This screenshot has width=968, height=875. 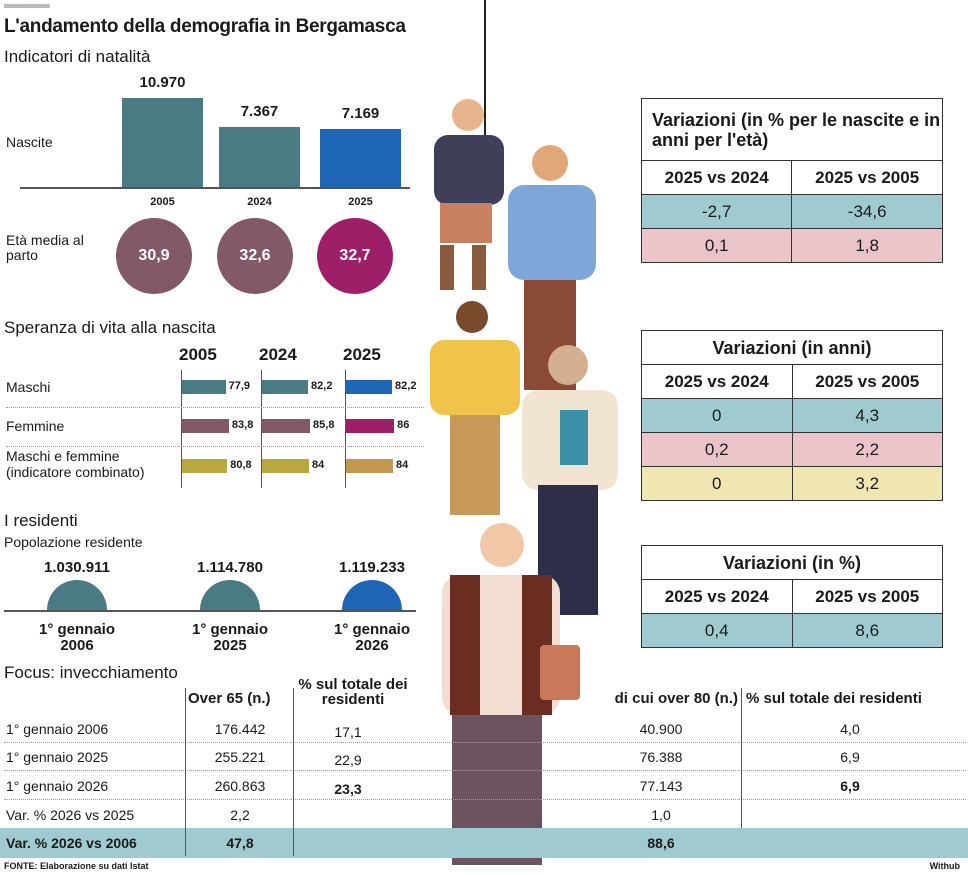 What do you see at coordinates (75, 464) in the screenshot?
I see `row-label: Maschi e femmine (indicatore combinato)` at bounding box center [75, 464].